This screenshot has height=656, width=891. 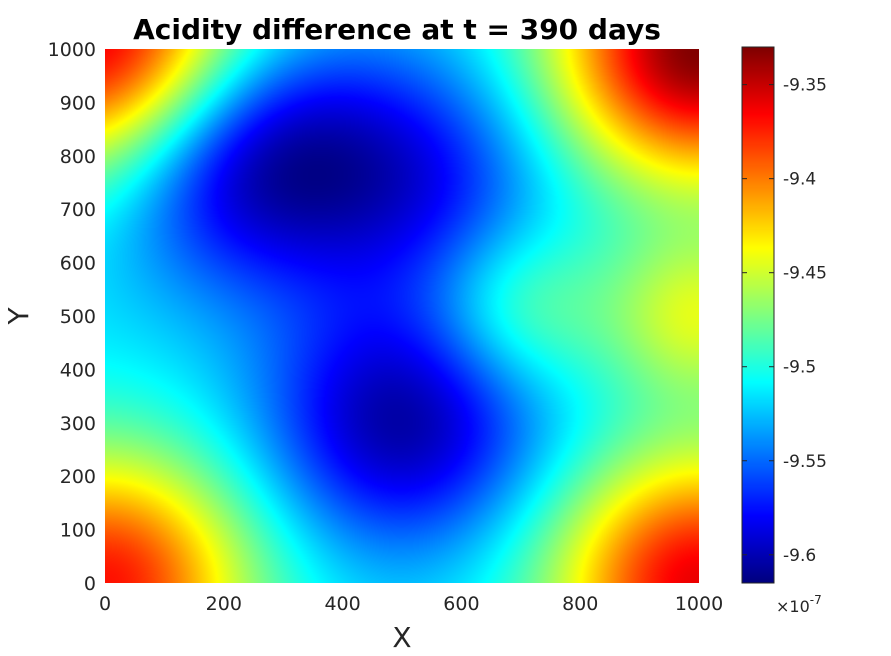 I want to click on x-tick-label: 800, so click(x=580, y=604).